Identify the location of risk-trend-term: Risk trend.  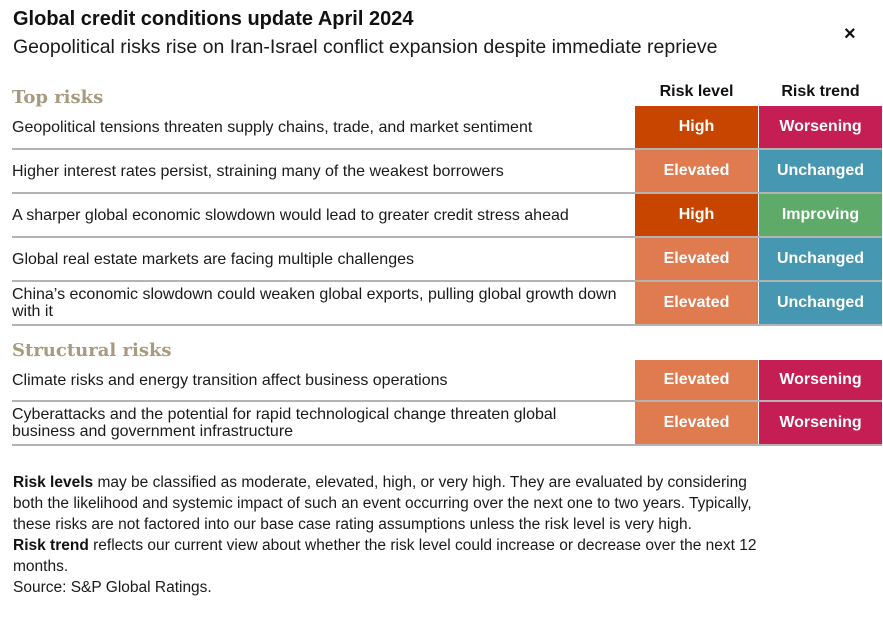
(51, 545).